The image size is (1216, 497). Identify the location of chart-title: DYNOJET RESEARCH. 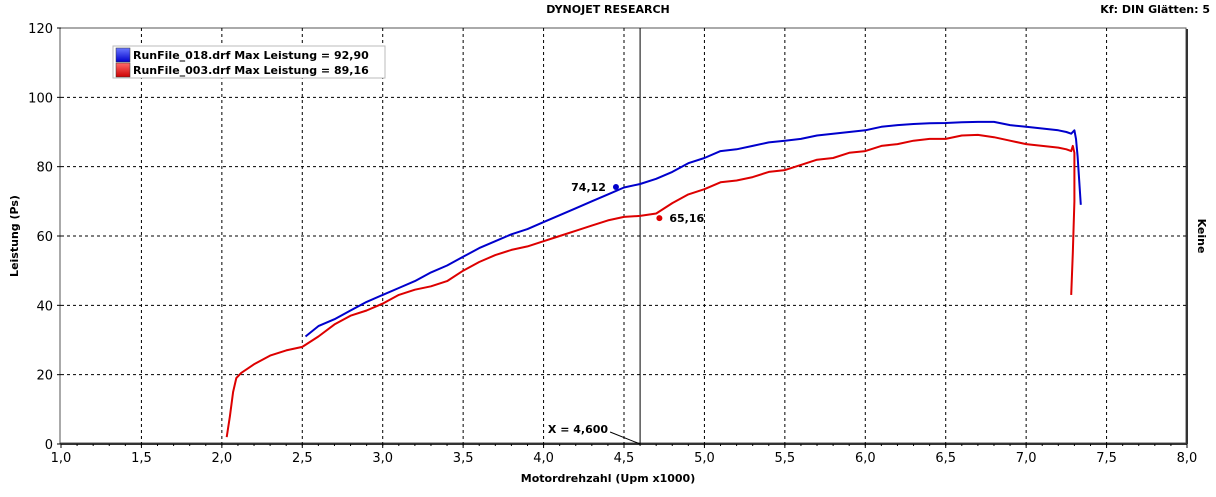
(608, 9).